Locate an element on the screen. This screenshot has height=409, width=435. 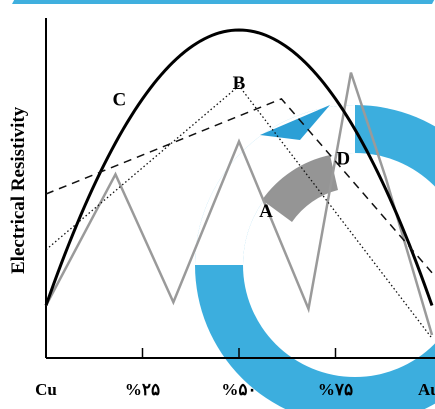
series-label-D: D is located at coordinates (343, 158).